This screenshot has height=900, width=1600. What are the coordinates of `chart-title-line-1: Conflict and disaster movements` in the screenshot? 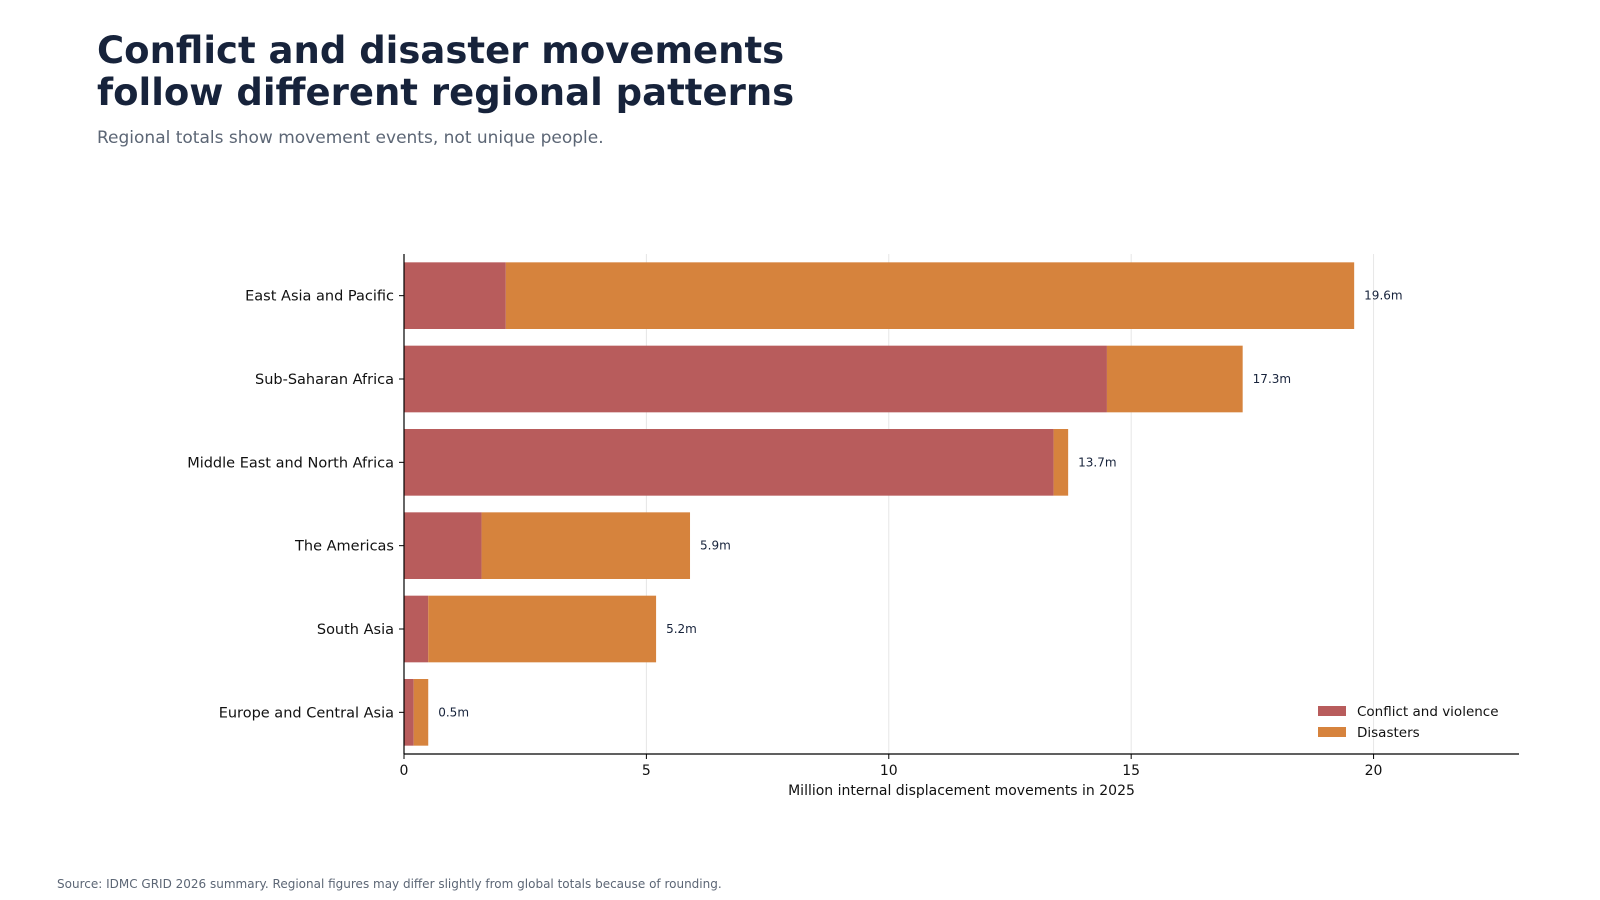 It's located at (441, 50).